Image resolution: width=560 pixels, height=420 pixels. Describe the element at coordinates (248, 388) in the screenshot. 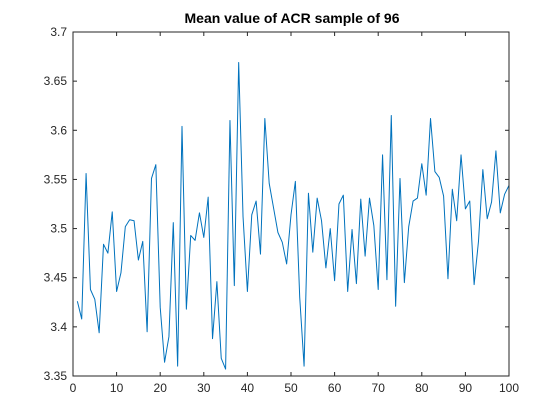

I see `x-tick-label: 40` at that location.